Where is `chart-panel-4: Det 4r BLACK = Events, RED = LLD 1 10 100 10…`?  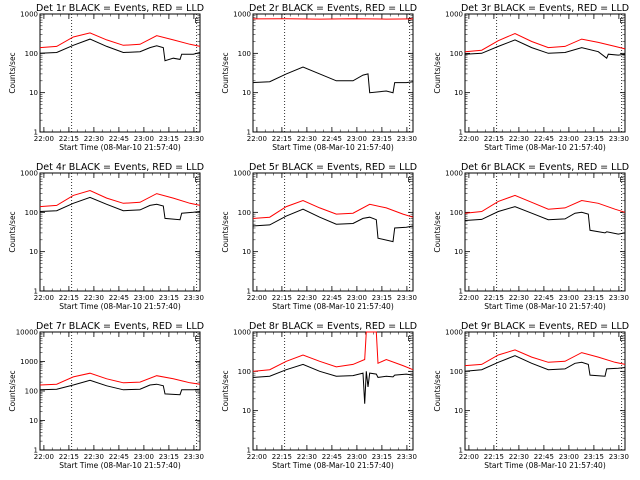 chart-panel-4: Det 4r BLACK = Events, RED = LLD 1 10 100 10… is located at coordinates (106, 236).